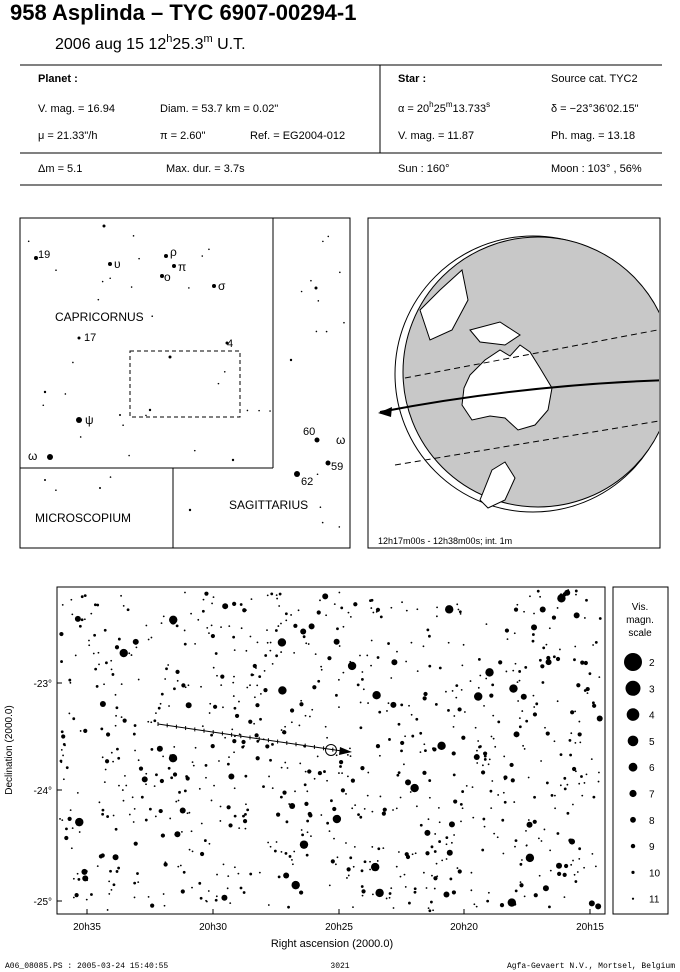  I want to click on finder-label: ω, so click(32, 456).